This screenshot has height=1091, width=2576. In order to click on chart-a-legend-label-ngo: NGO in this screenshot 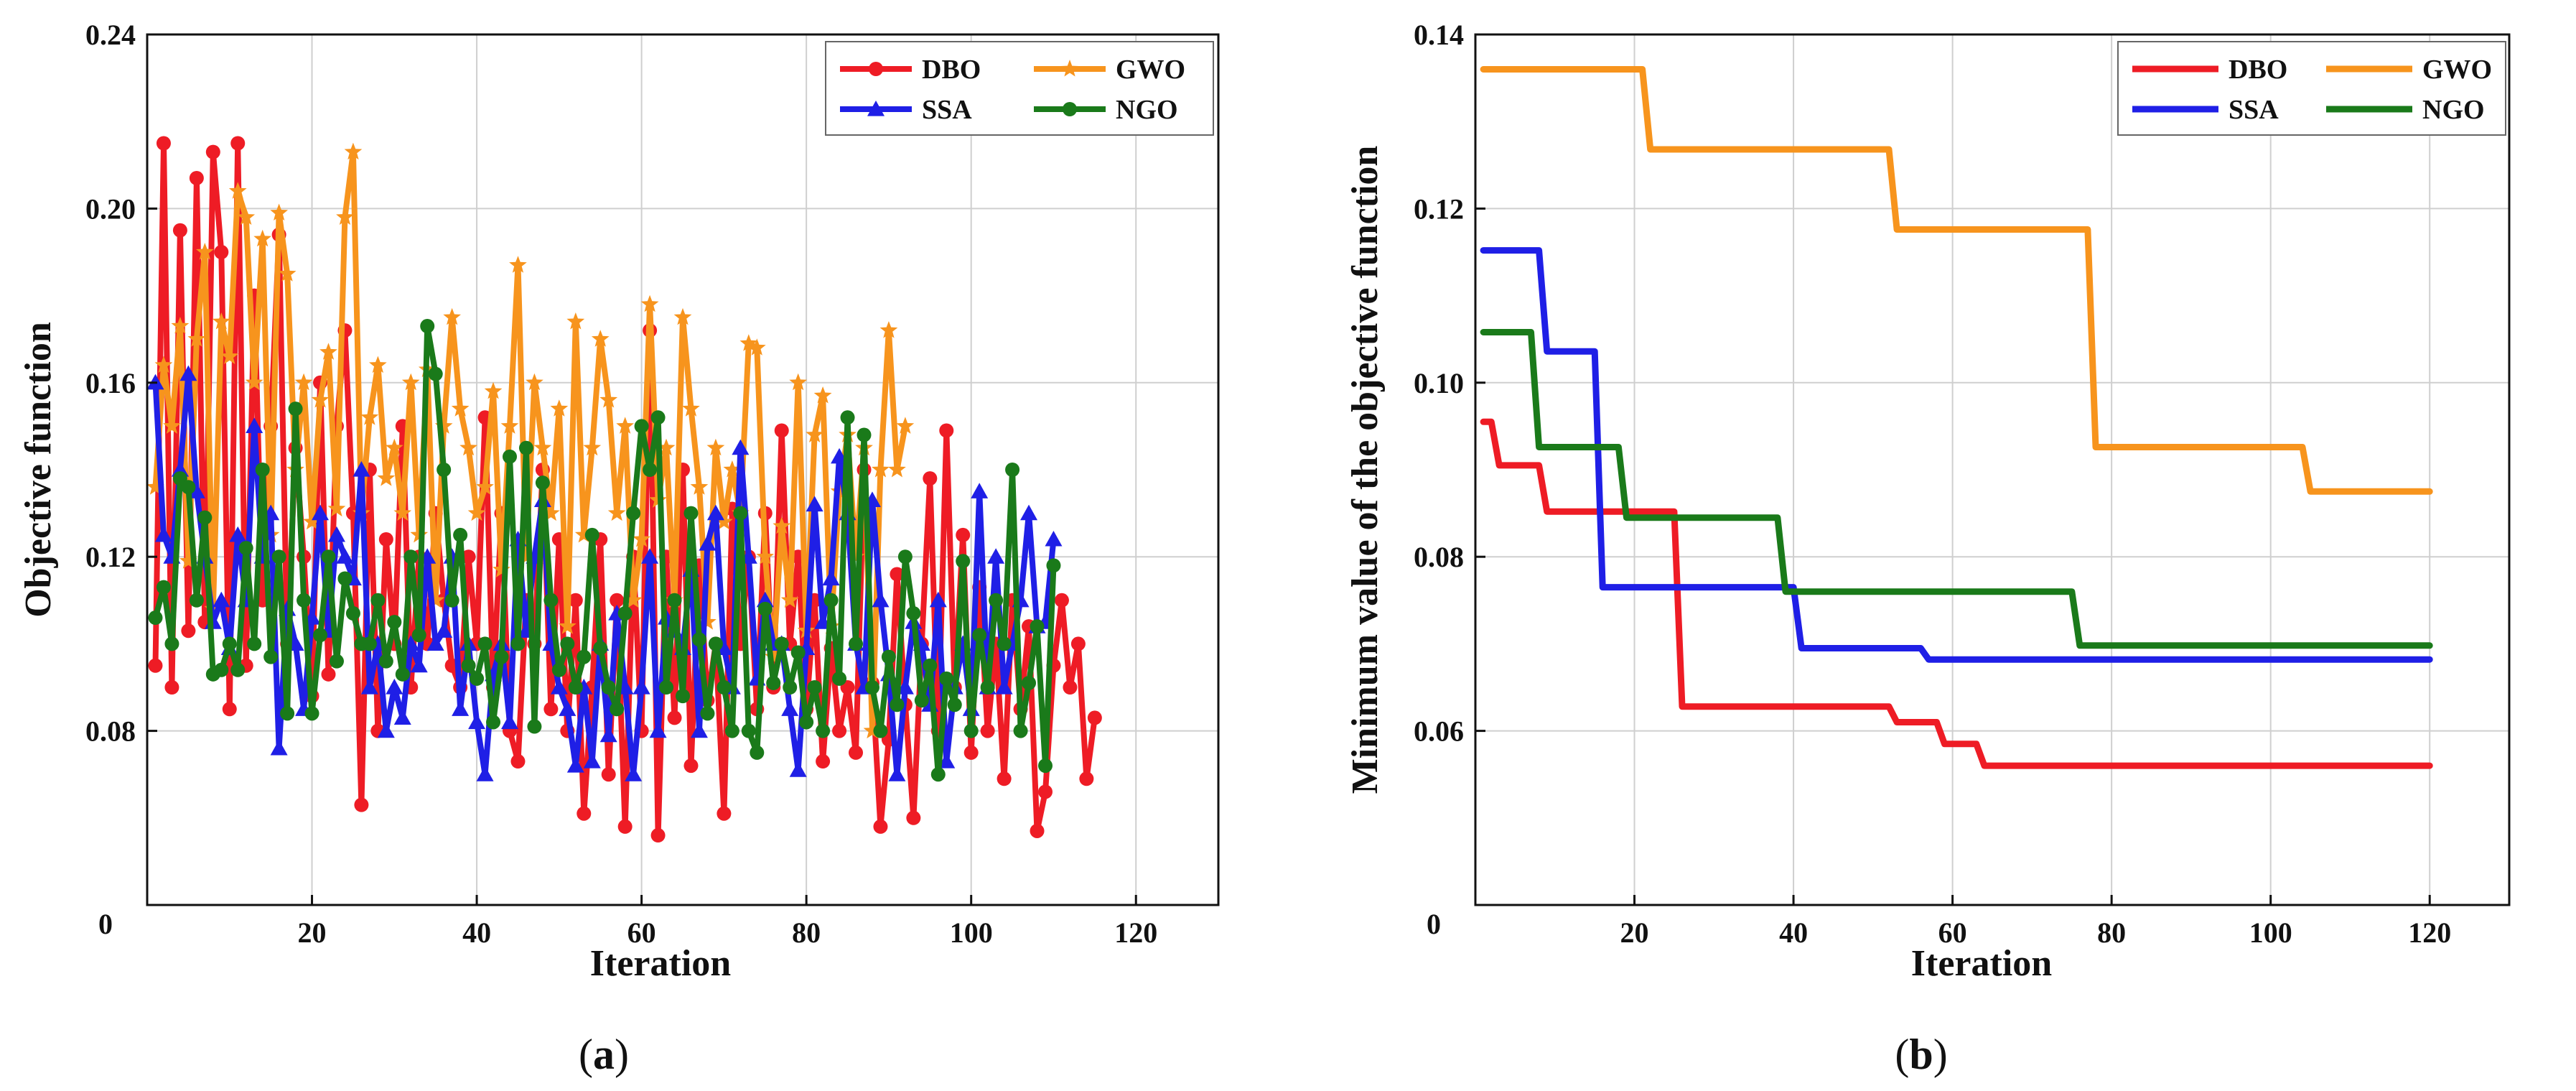, I will do `click(1147, 110)`.